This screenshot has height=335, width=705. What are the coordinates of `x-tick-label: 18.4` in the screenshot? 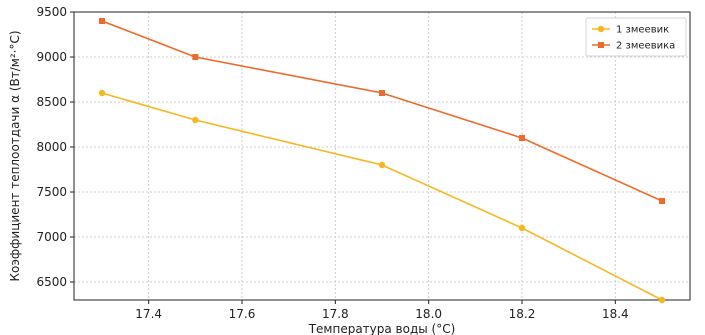 It's located at (615, 314).